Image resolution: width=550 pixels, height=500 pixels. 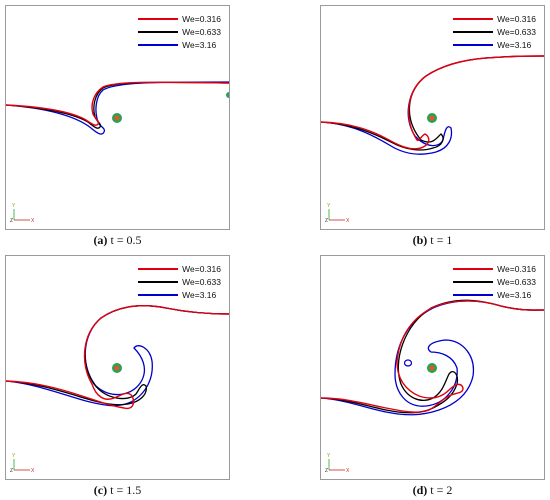 I want to click on panel-c-plot: Y Z X, so click(x=117, y=389).